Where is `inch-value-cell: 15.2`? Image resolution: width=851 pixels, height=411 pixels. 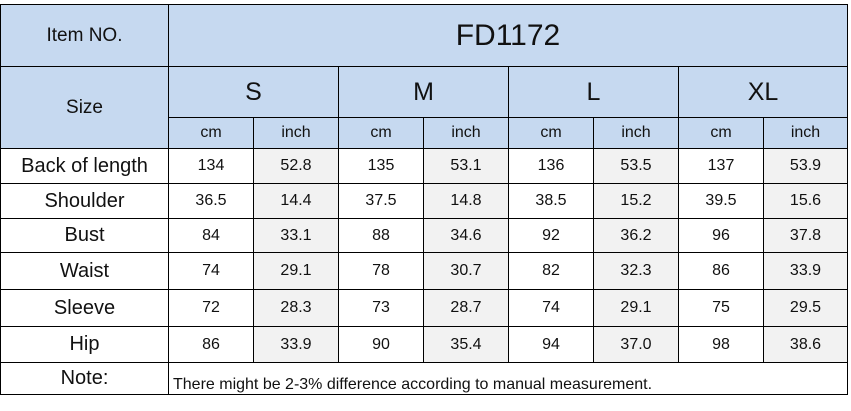
inch-value-cell: 15.2 is located at coordinates (636, 201).